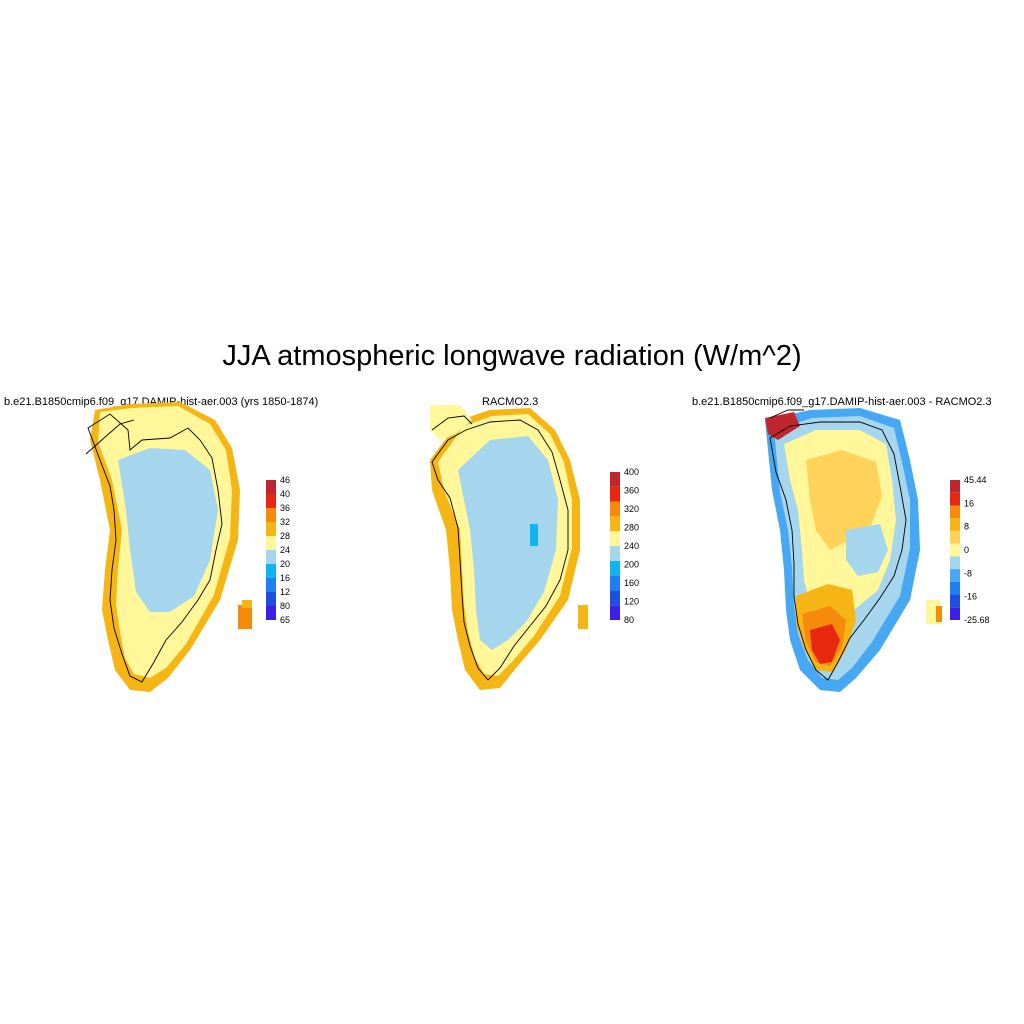 Image resolution: width=1024 pixels, height=1024 pixels. Describe the element at coordinates (825, 644) in the screenshot. I see `south-max-positive` at that location.